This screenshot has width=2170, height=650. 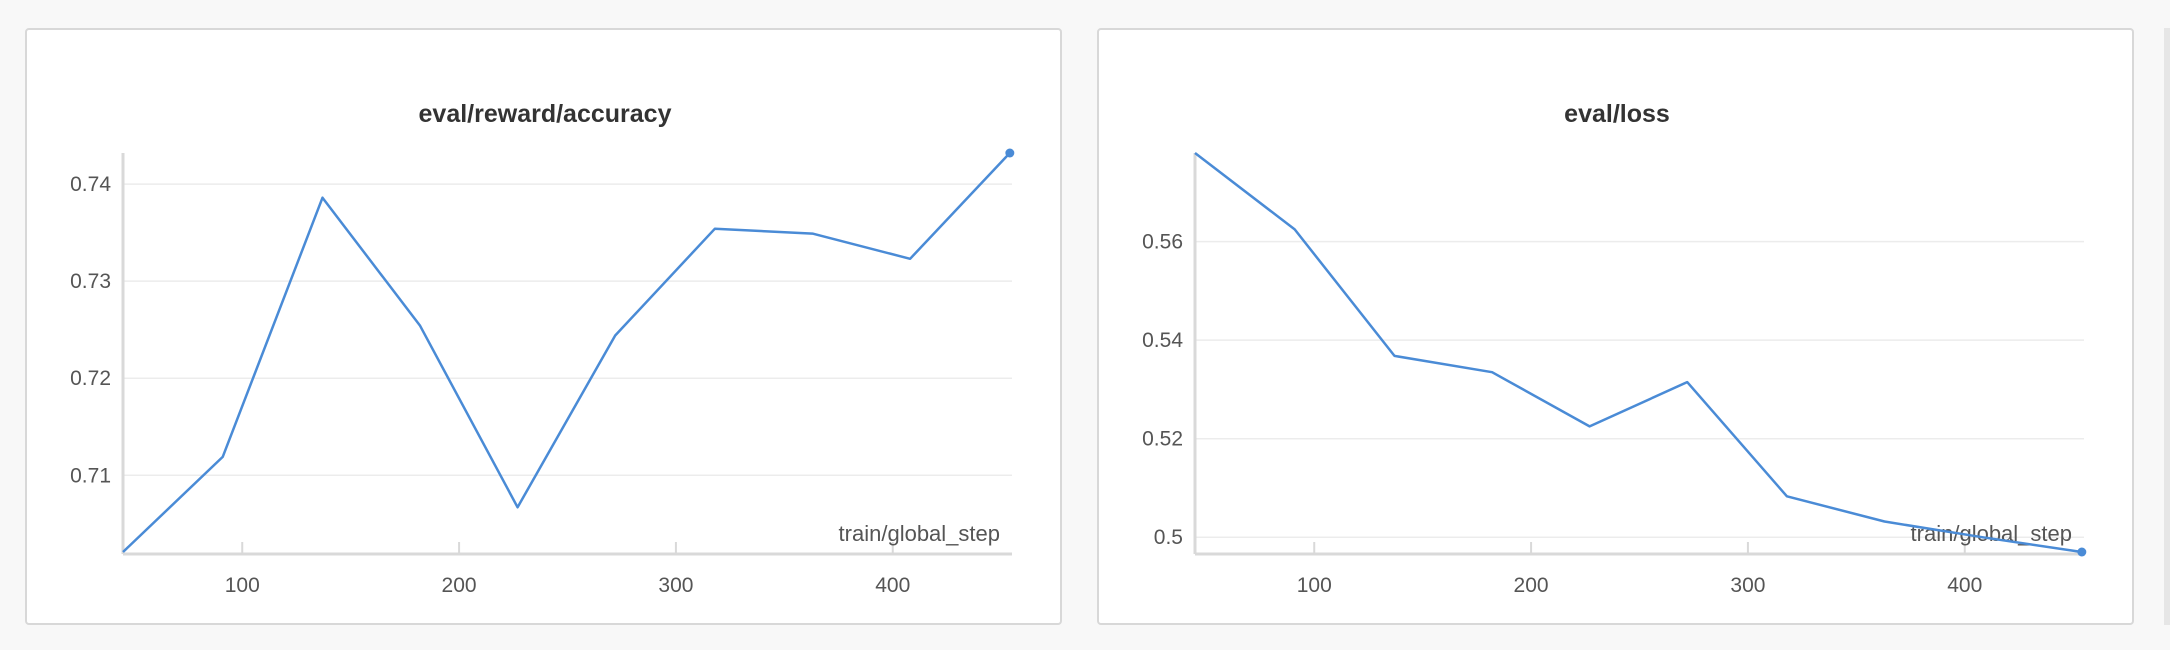 I want to click on y-tick-label: 0.71, so click(x=90, y=475).